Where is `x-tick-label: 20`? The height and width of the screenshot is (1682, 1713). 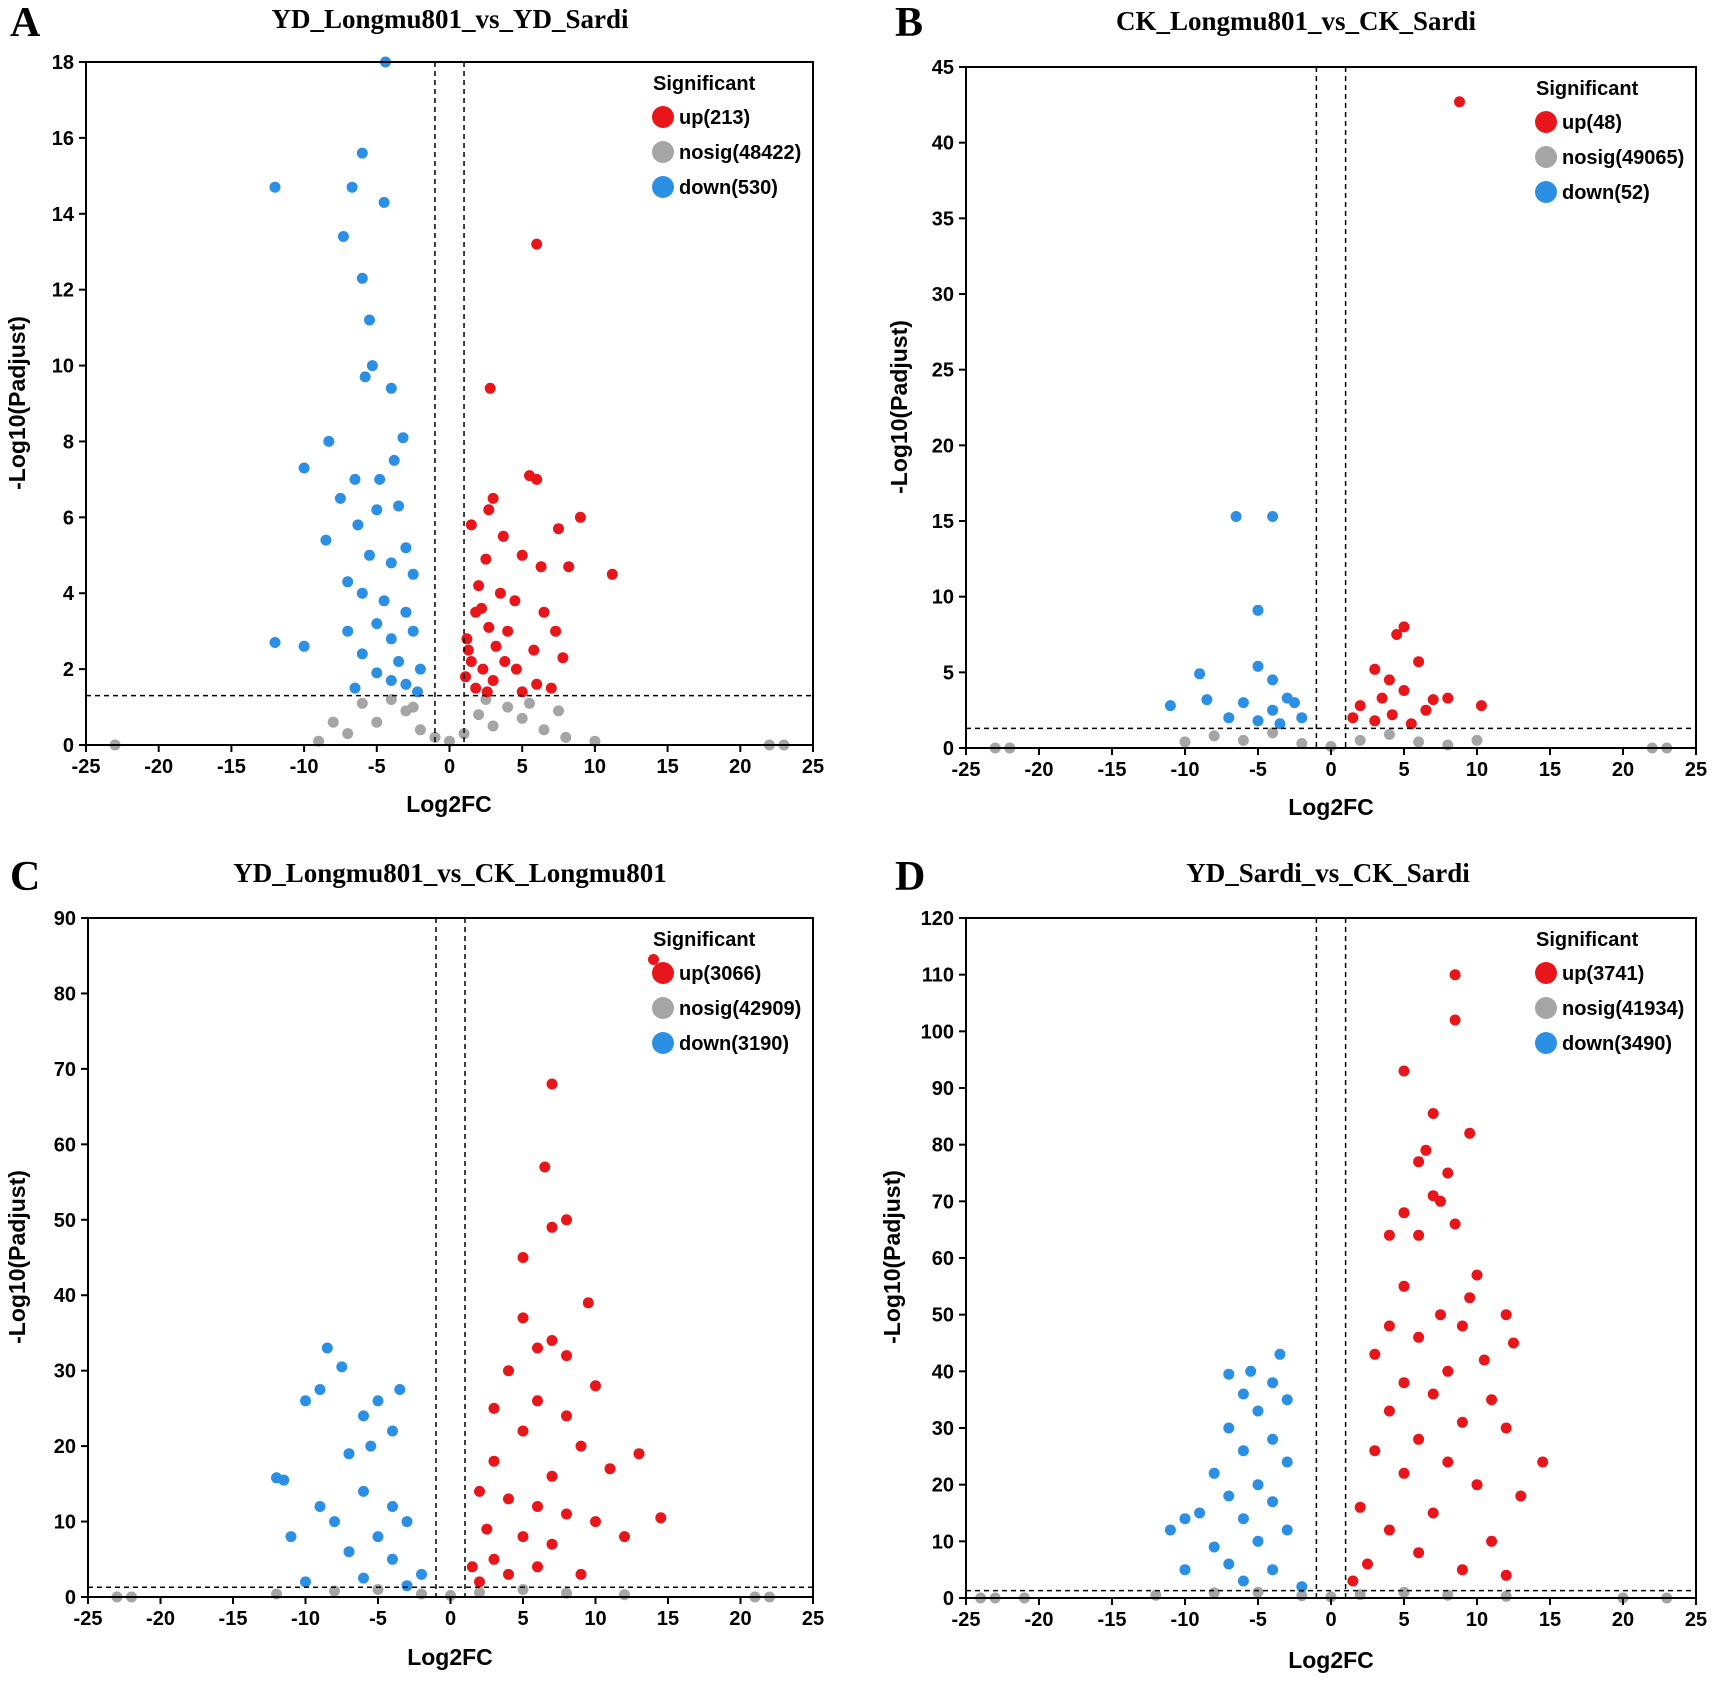
x-tick-label: 20 is located at coordinates (1623, 1620).